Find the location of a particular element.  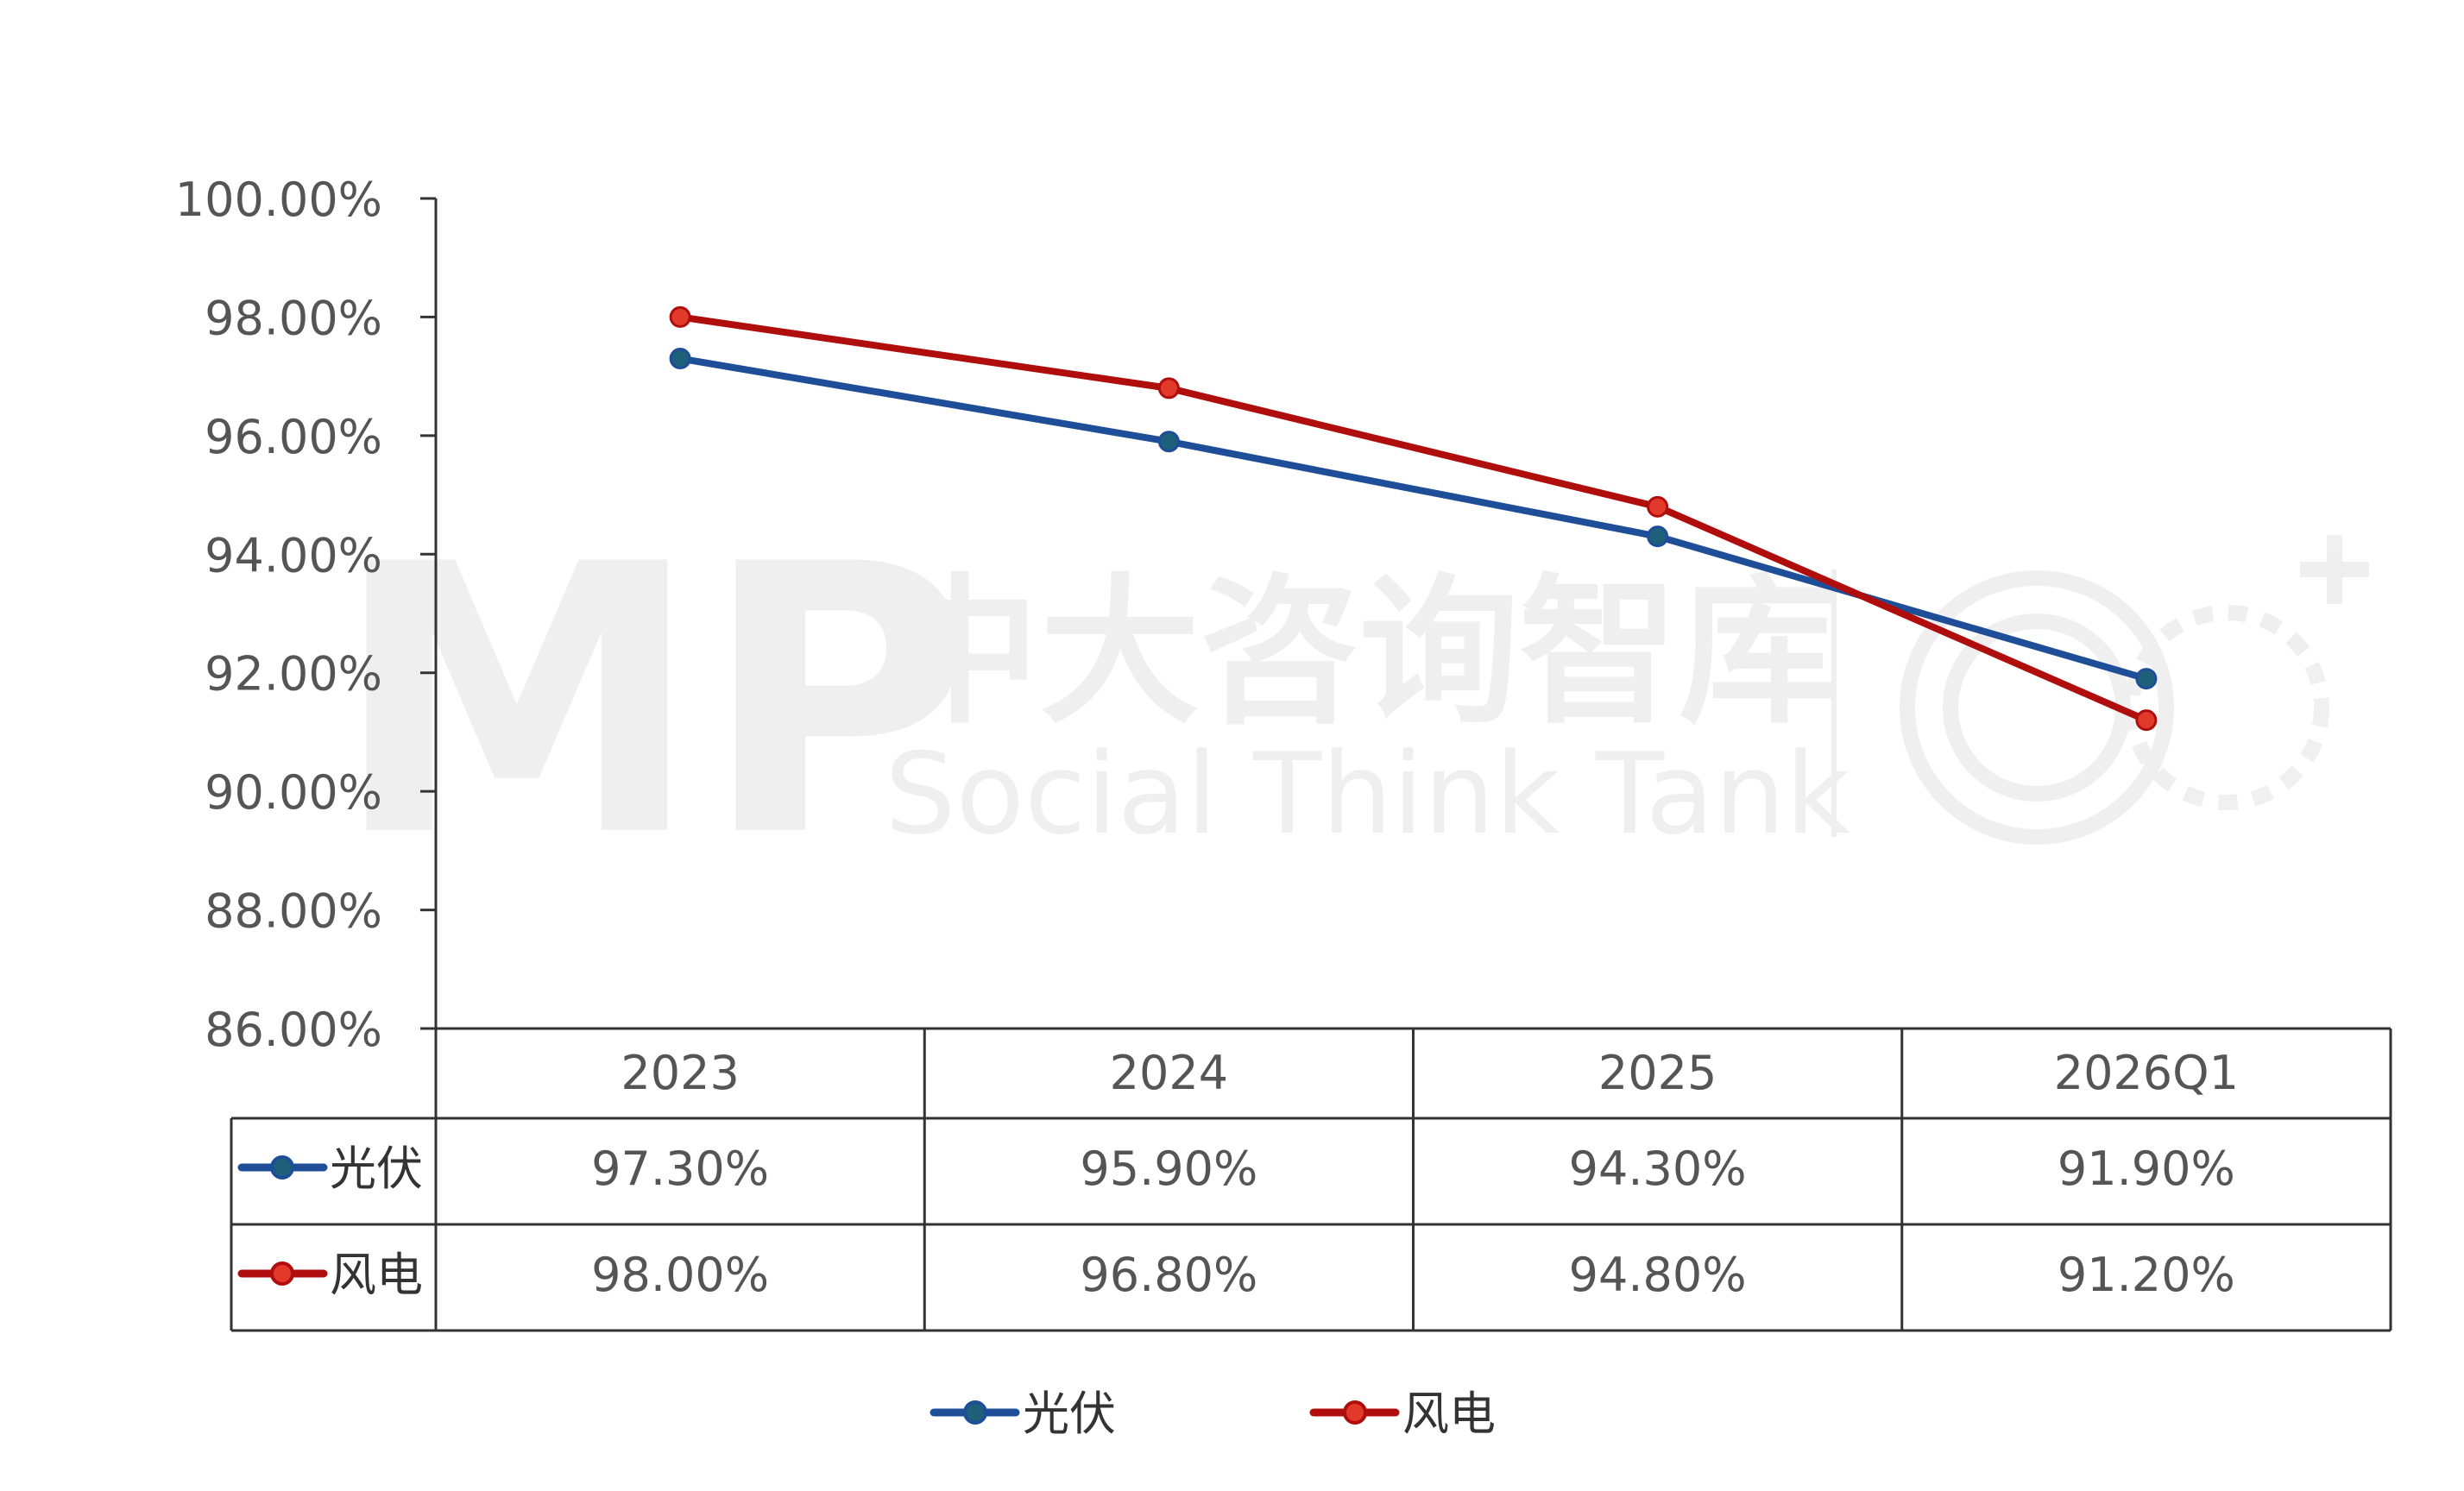

series-line is located at coordinates (1413, 519).